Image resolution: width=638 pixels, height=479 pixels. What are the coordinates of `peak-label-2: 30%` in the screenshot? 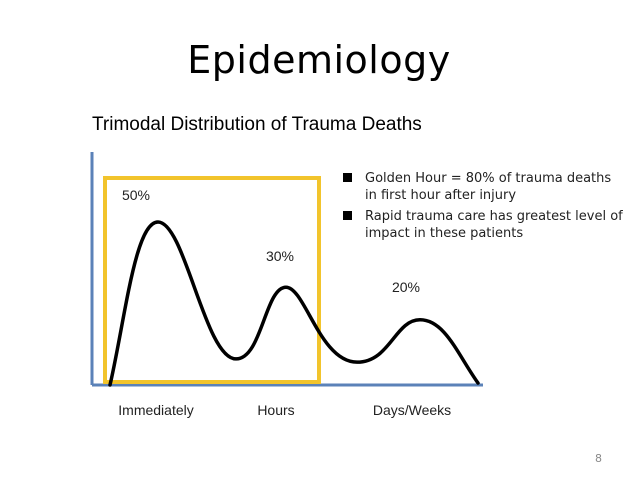 It's located at (280, 256).